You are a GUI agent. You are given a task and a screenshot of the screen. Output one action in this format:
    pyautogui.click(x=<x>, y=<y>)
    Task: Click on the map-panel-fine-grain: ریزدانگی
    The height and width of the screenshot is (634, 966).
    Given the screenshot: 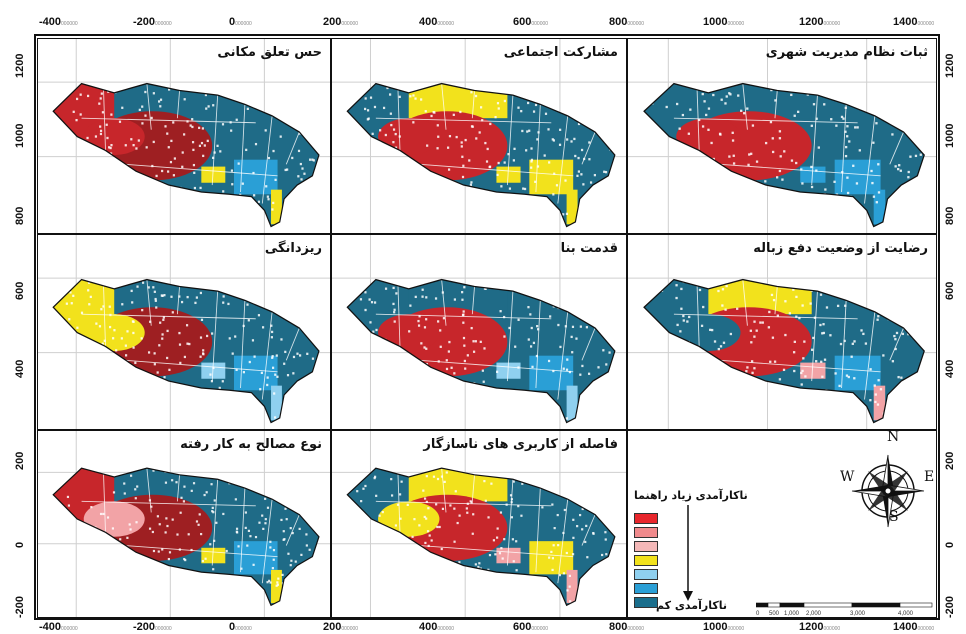 What is the action you would take?
    pyautogui.click(x=184, y=332)
    